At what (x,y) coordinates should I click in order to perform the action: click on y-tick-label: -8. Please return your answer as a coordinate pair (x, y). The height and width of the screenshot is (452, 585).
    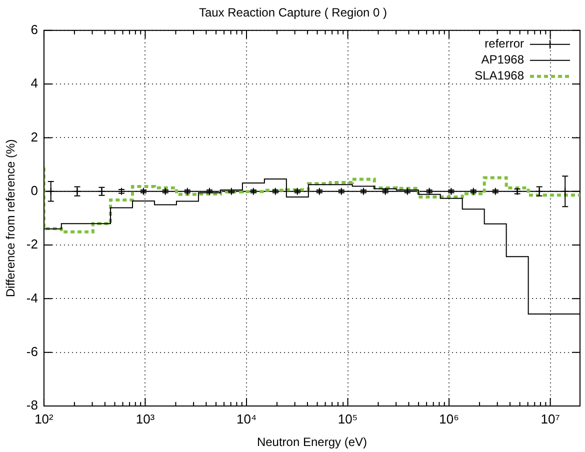
    Looking at the image, I should click on (32, 405).